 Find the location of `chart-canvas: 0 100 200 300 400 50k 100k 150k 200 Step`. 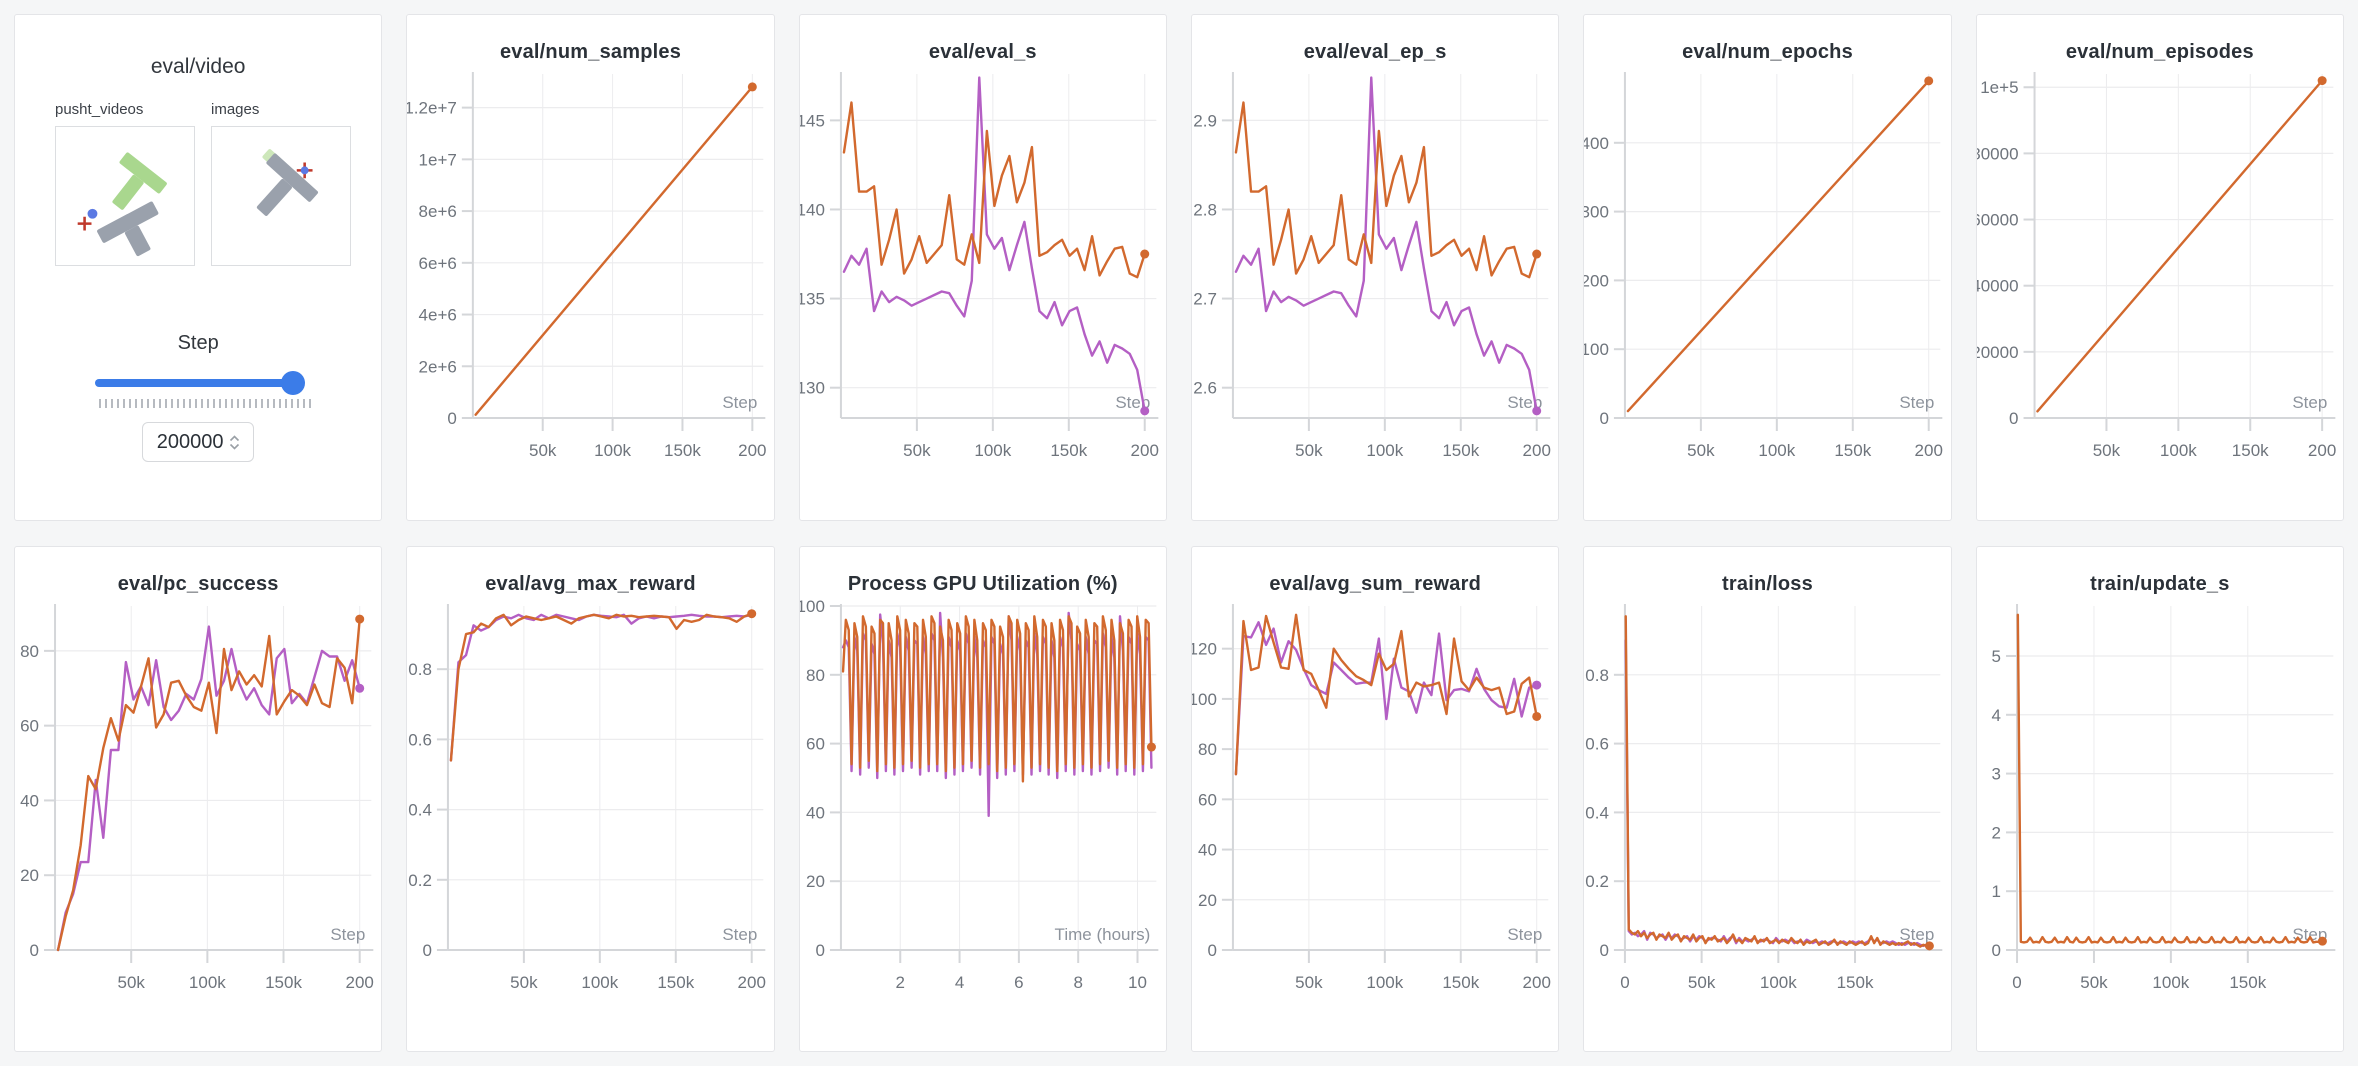

chart-canvas: 0 100 200 300 400 50k 100k 150k 200 Step is located at coordinates (1767, 276).